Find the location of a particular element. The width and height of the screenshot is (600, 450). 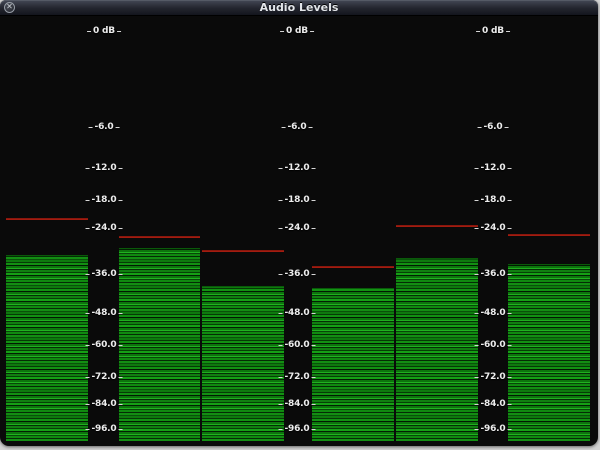

scale-tick-0db-col3: 0 dB is located at coordinates (493, 31).